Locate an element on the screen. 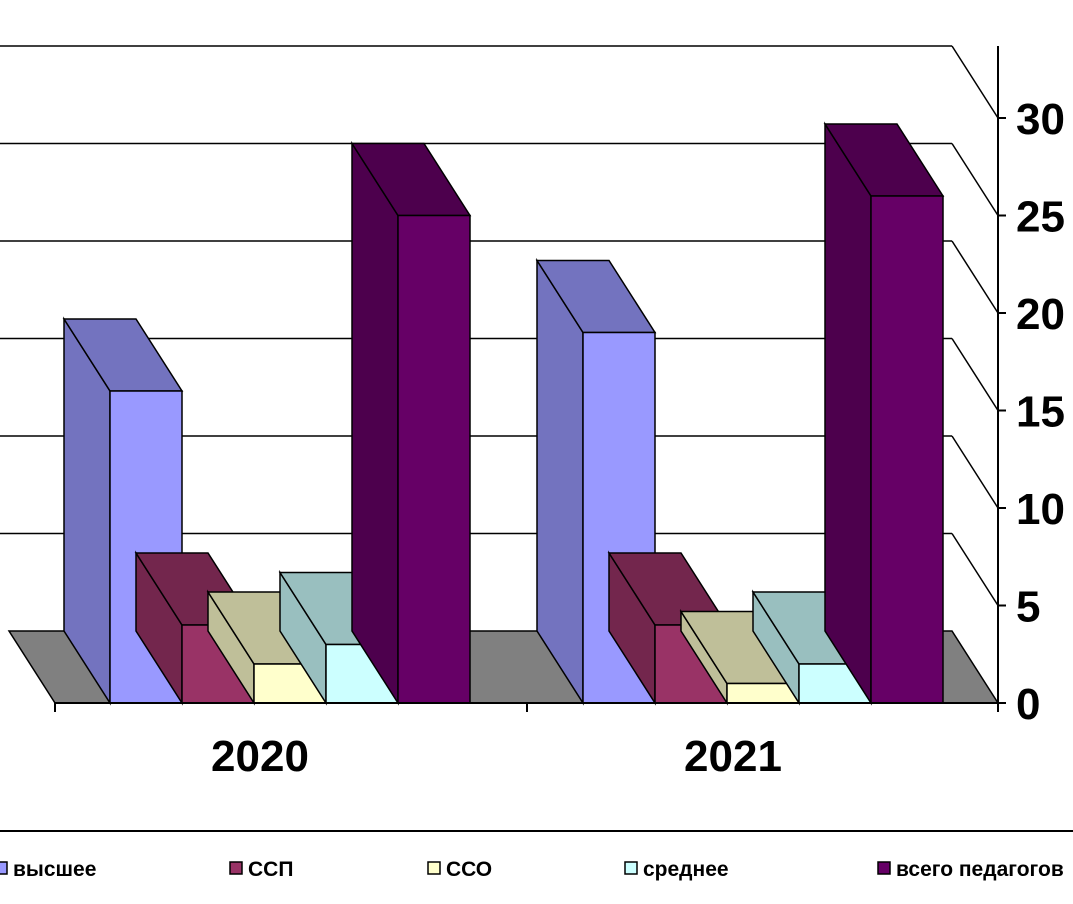 This screenshot has height=904, width=1073. legend: высшее ССП ССО среднее всего педагогов is located at coordinates (536, 855).